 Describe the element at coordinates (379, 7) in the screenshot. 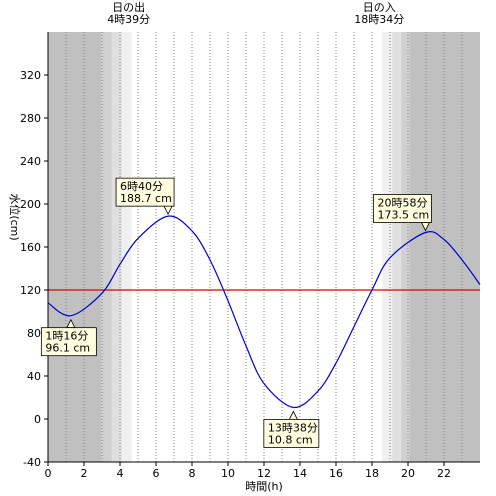

I see `sunset-label: 日の入` at that location.